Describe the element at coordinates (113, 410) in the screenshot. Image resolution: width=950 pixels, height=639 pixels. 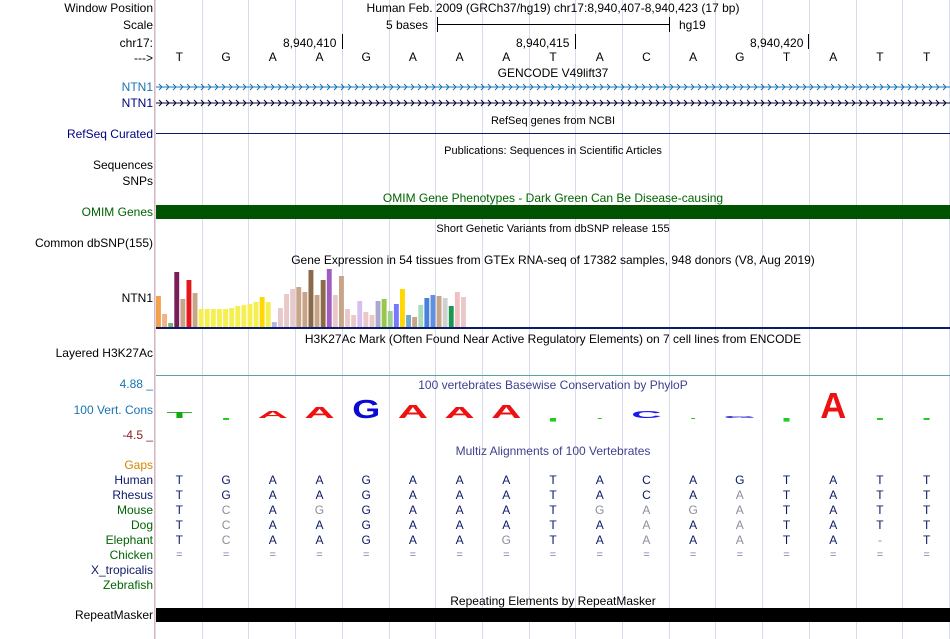
I see `phylop-track-label: 100 Vert. Cons` at that location.